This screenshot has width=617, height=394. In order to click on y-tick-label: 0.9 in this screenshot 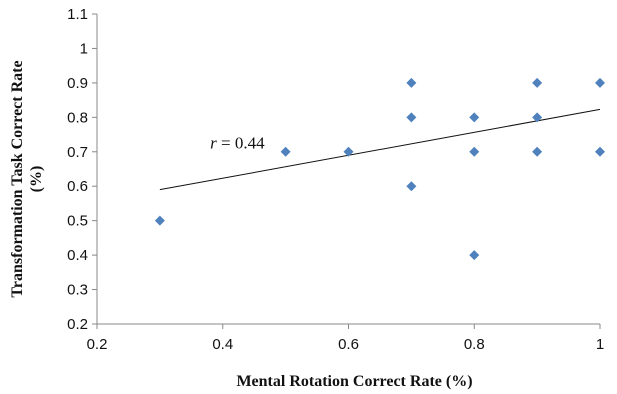, I will do `click(77, 83)`.